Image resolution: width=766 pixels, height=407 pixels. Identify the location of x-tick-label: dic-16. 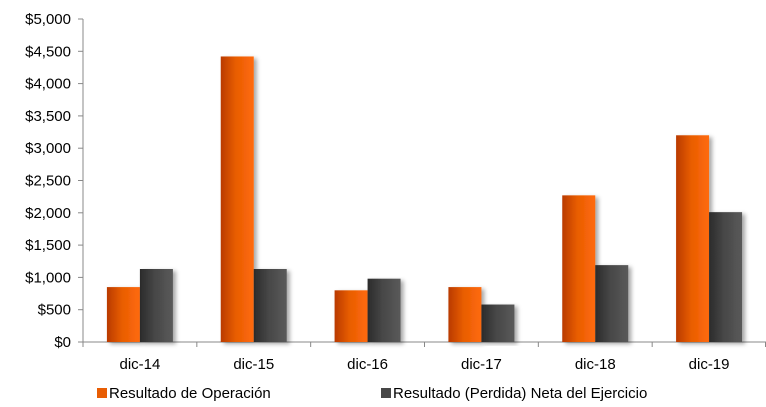
(367, 364).